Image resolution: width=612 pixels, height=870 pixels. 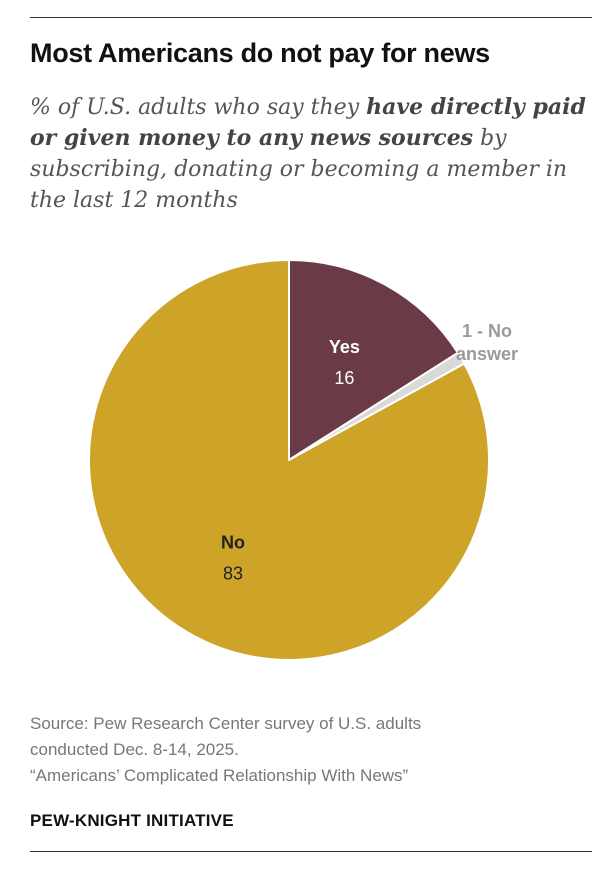 What do you see at coordinates (311, 851) in the screenshot?
I see `bottom-rule` at bounding box center [311, 851].